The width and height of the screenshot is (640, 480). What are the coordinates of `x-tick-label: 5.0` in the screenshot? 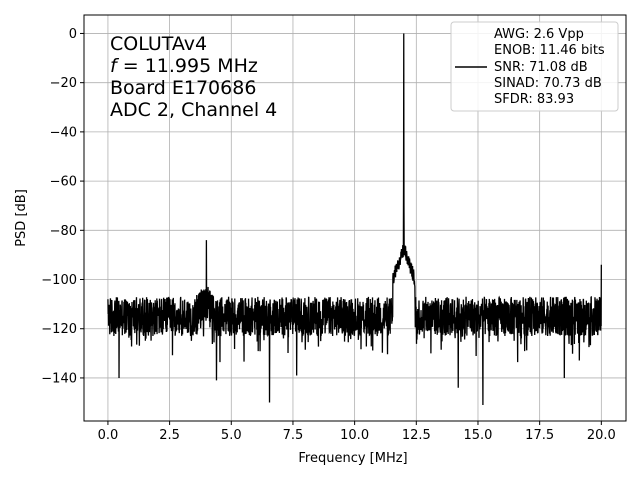 It's located at (231, 435).